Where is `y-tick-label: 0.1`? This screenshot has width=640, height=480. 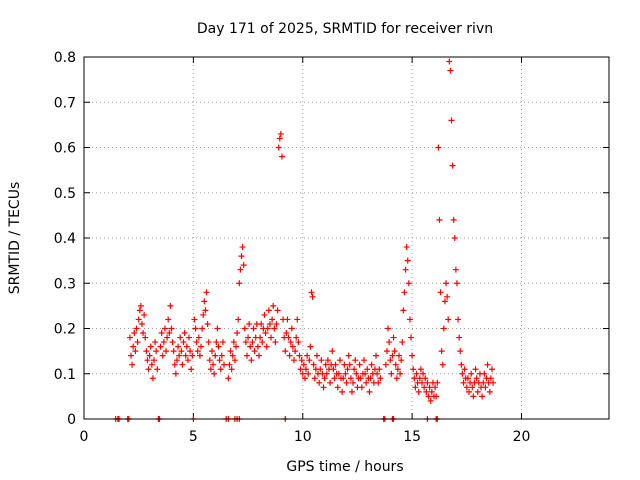
y-tick-label: 0.1 is located at coordinates (65, 375).